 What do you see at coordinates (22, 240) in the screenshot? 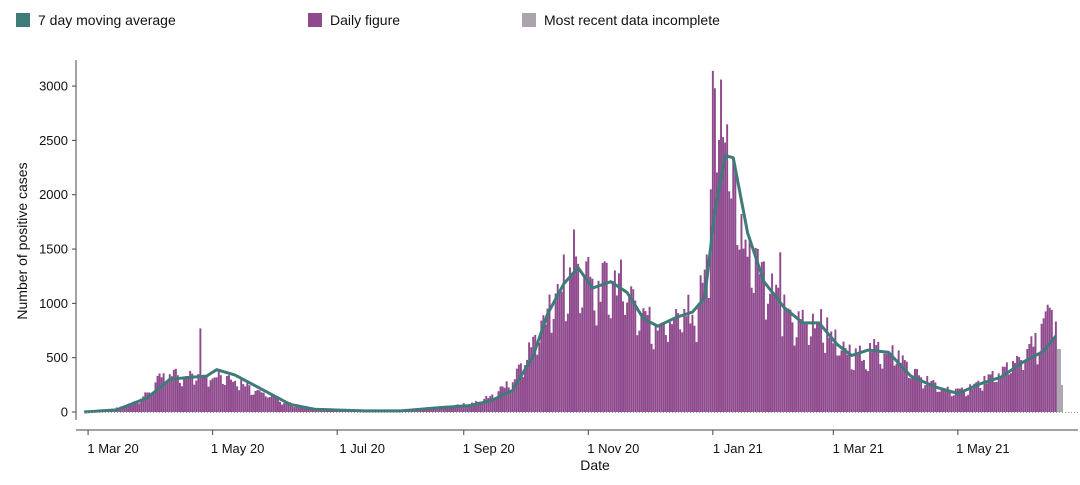
I see `y-axis-title: Number of positive cases` at bounding box center [22, 240].